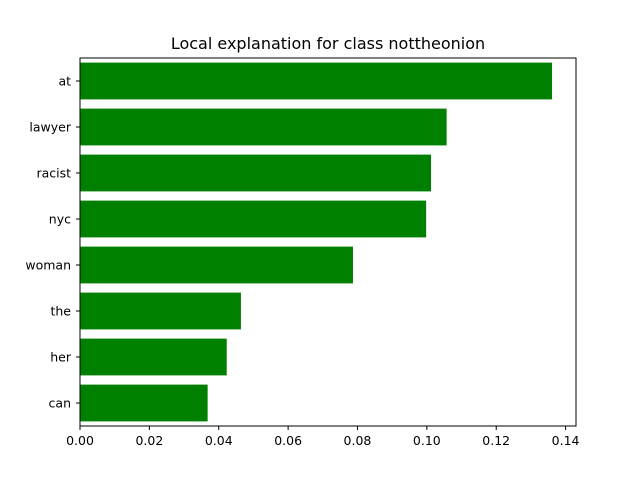 The width and height of the screenshot is (640, 480). Describe the element at coordinates (50, 127) in the screenshot. I see `y-tick-label: lawyer` at that location.